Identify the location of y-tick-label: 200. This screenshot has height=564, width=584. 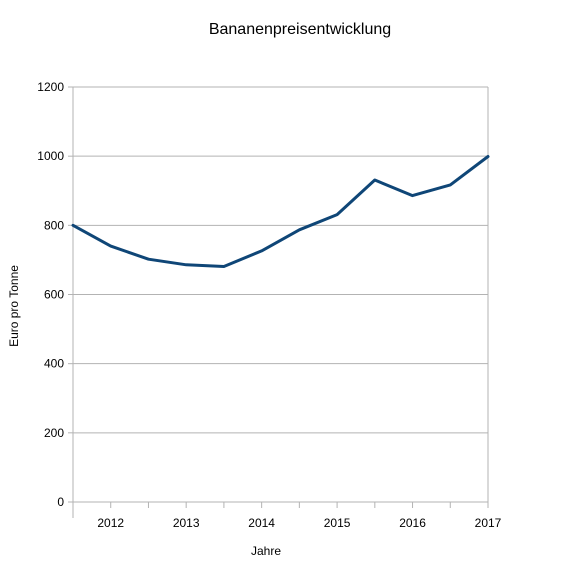
(54, 433).